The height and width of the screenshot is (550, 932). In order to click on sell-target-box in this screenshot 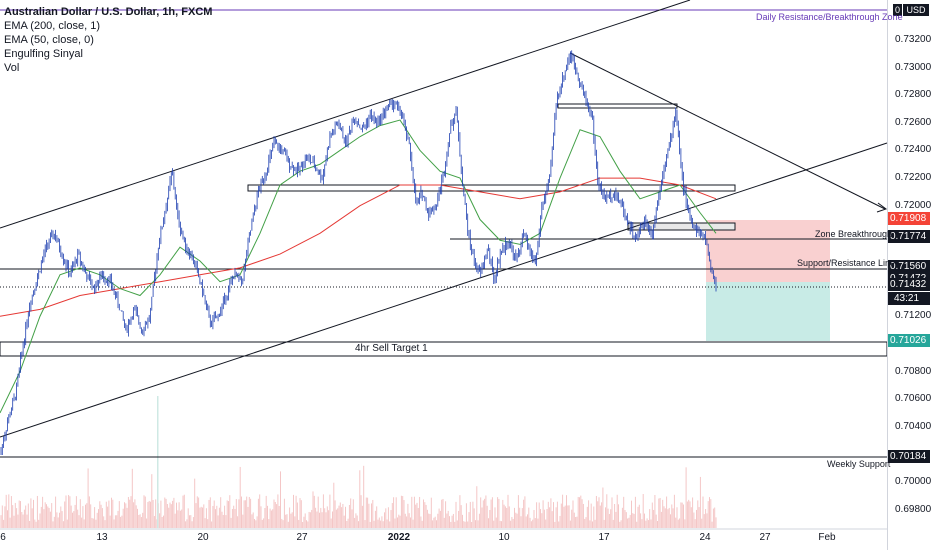, I will do `click(444, 349)`.